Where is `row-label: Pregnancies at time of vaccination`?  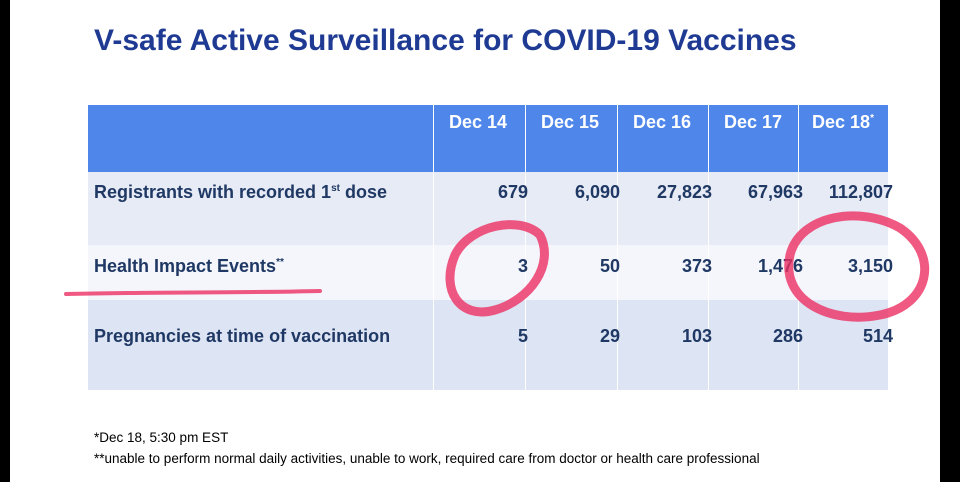
row-label: Pregnancies at time of vaccination is located at coordinates (242, 336).